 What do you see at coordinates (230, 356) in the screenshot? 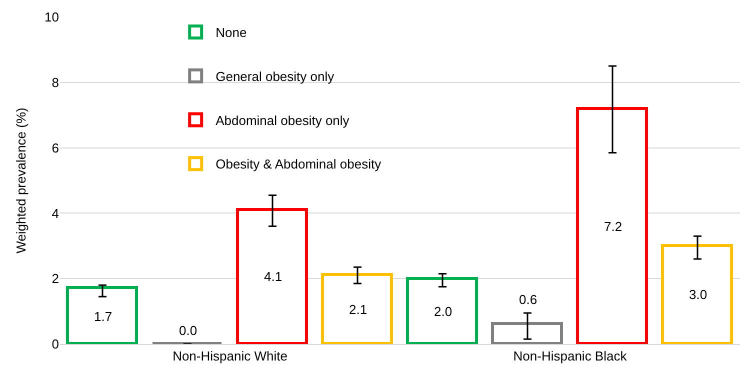
I see `x-tick-label: Non-Hispanic White` at bounding box center [230, 356].